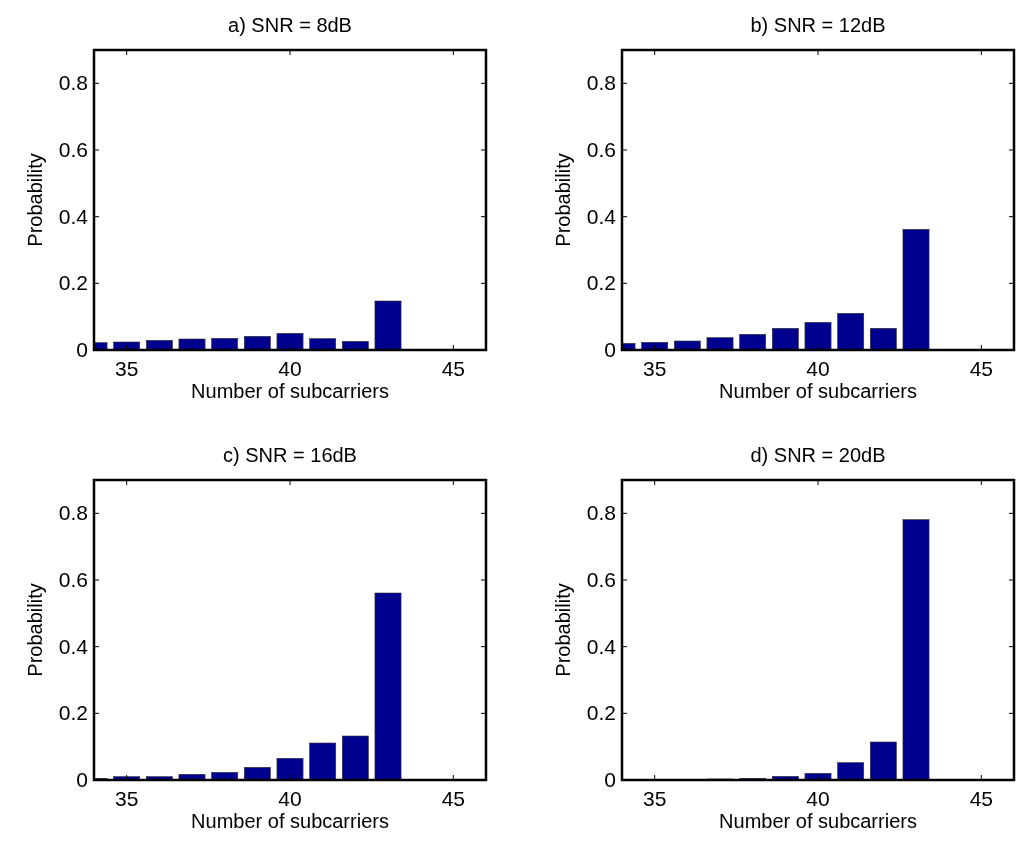  What do you see at coordinates (818, 25) in the screenshot?
I see `chart-title: b) SNR = 12dB` at bounding box center [818, 25].